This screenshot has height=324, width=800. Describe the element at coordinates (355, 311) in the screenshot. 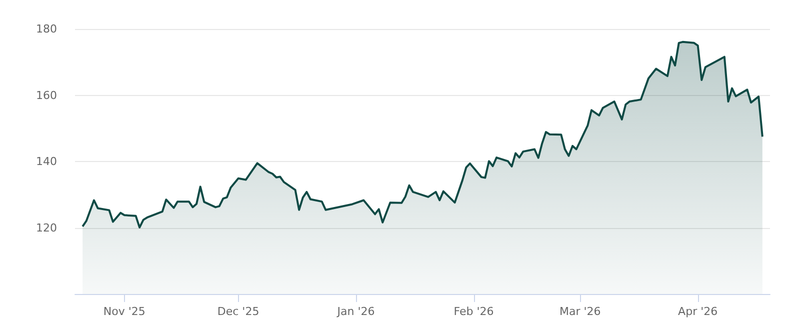

I see `x-tick-label: Jan '26` at that location.